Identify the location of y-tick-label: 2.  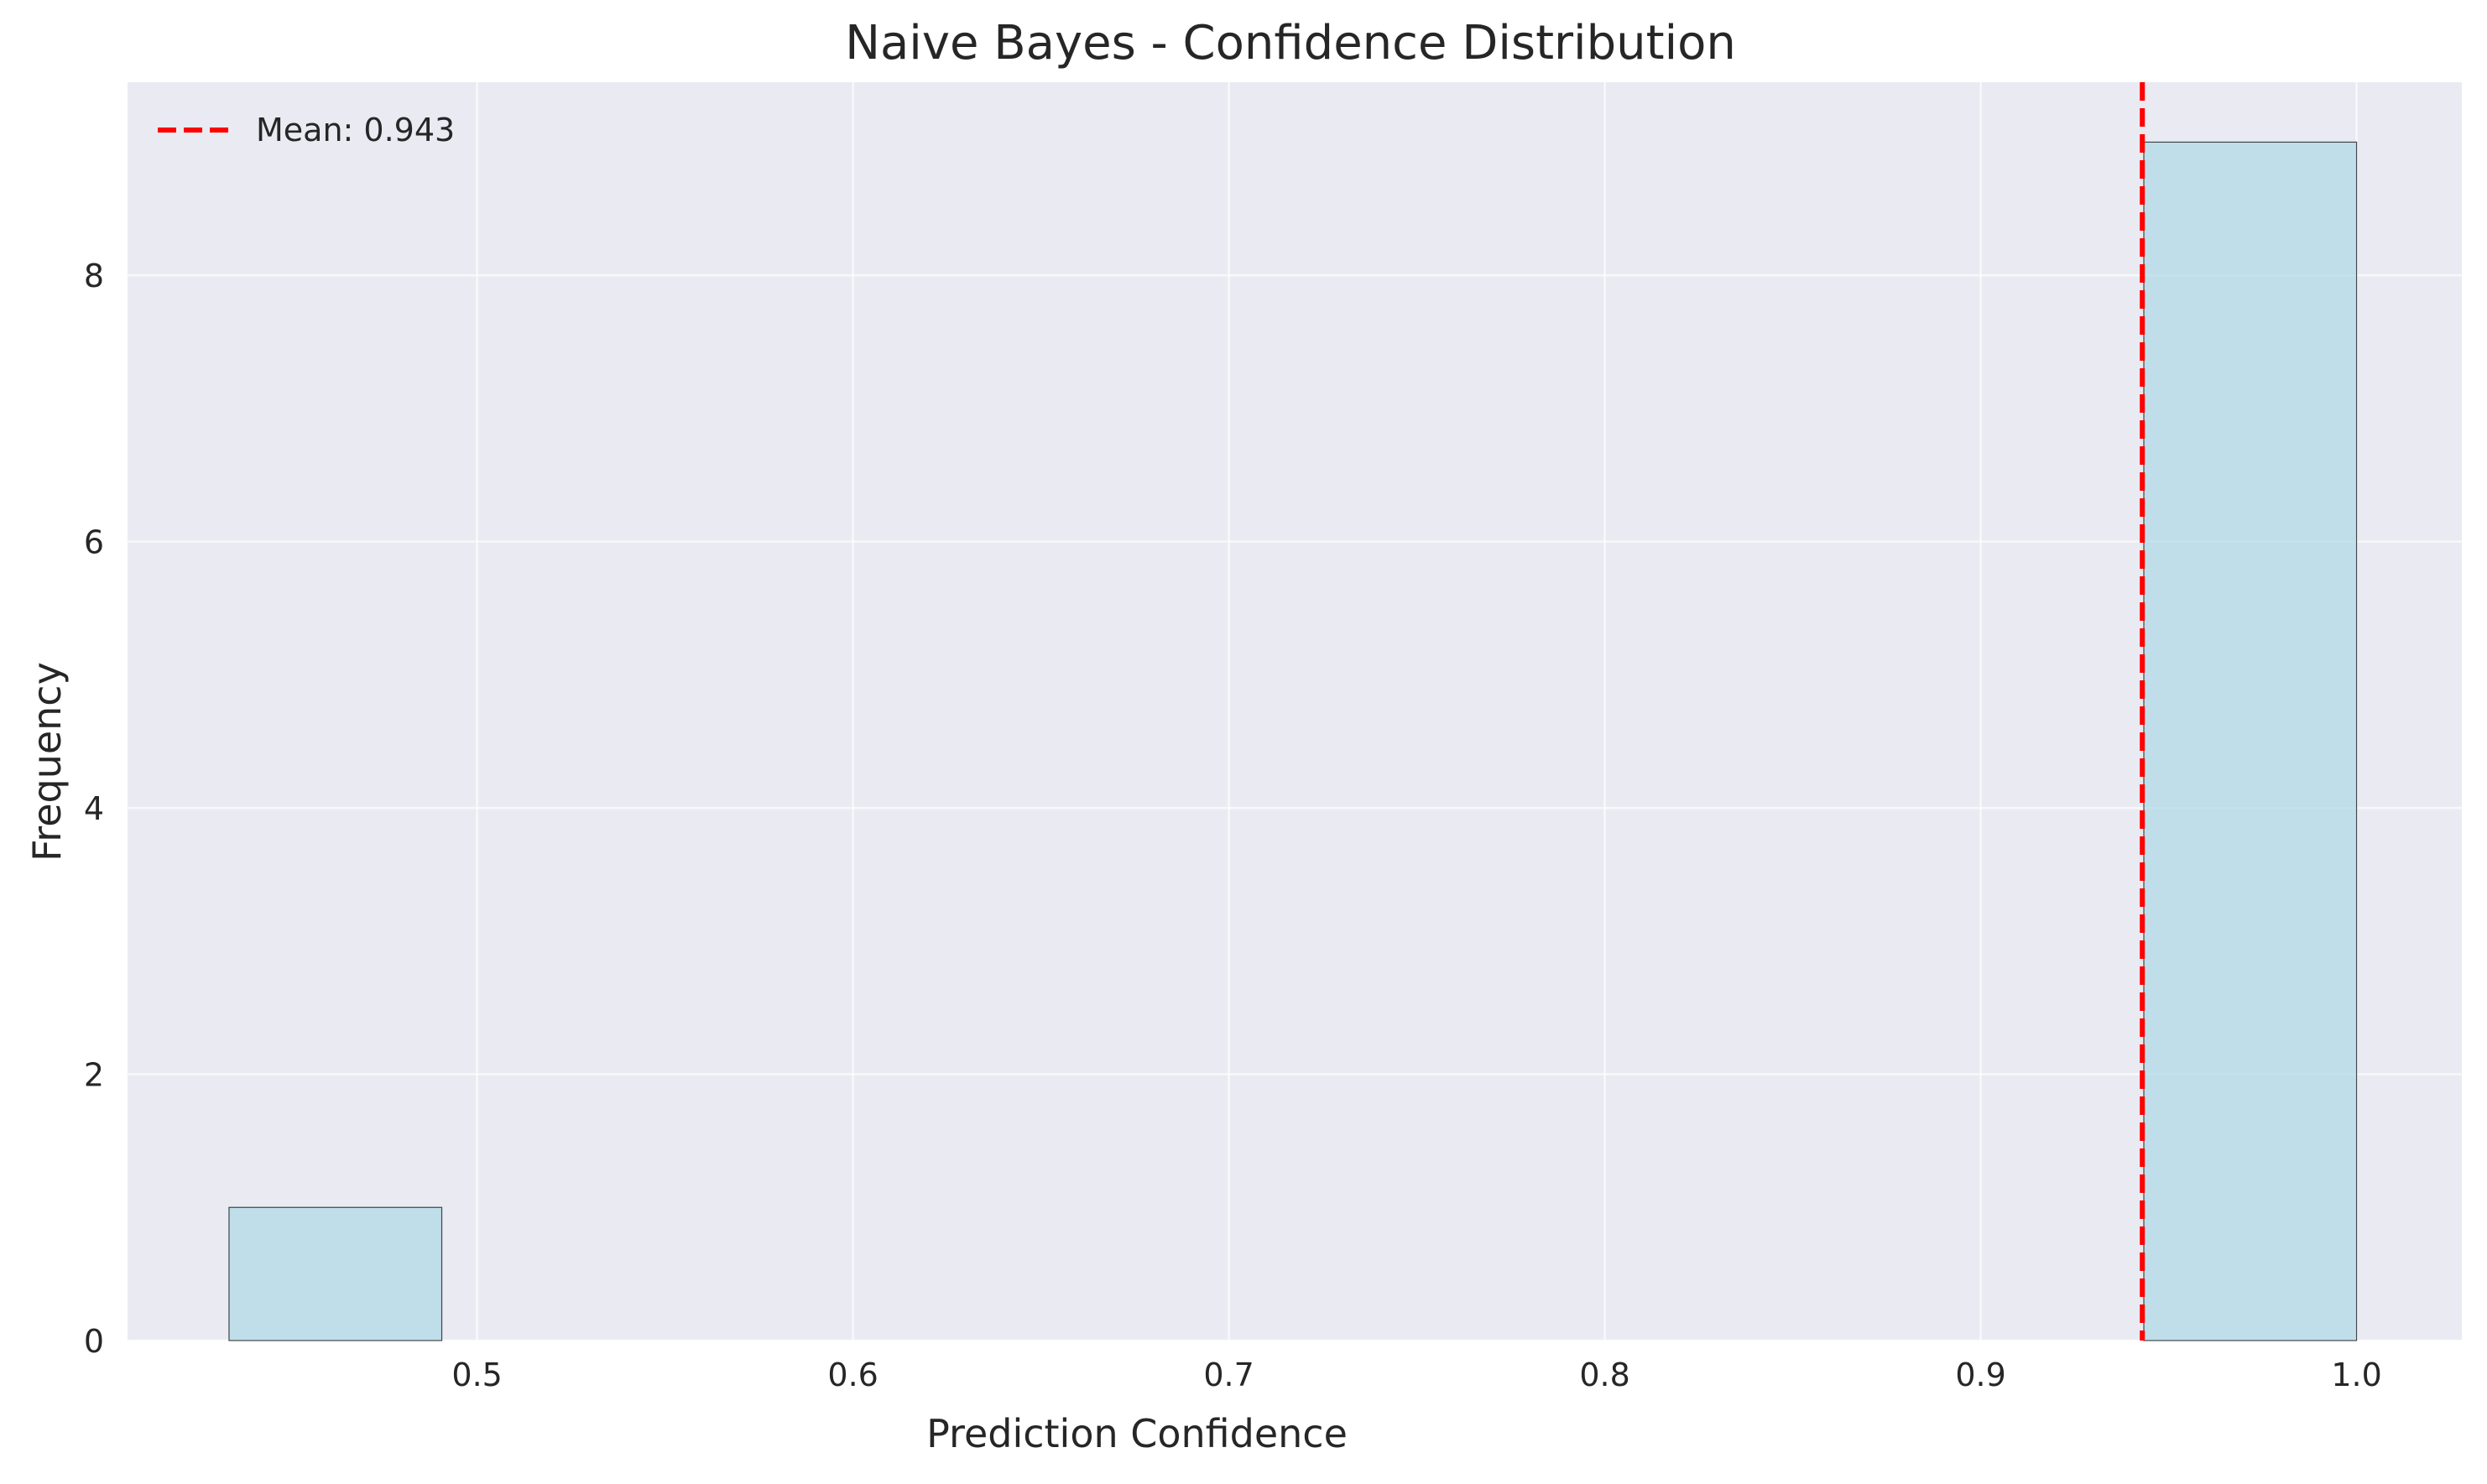
(94, 1075).